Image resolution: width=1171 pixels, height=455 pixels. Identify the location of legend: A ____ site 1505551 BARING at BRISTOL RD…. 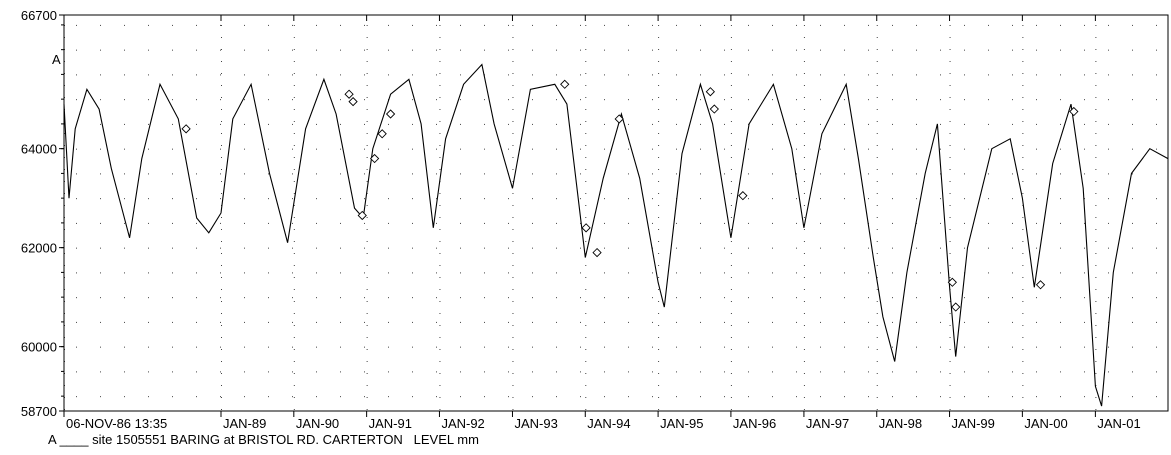
(263, 439).